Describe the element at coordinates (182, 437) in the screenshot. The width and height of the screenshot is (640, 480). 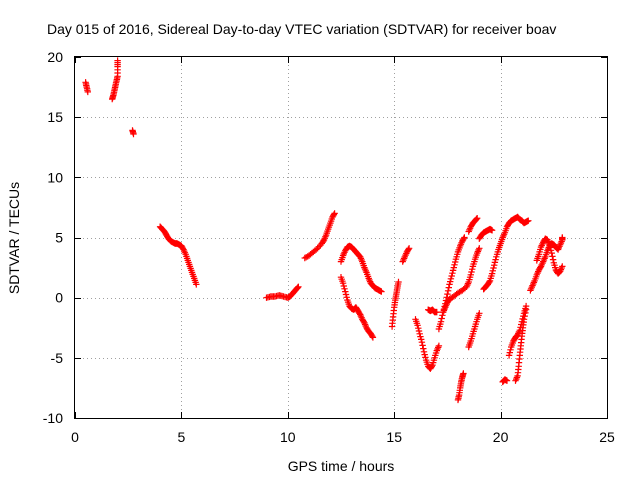
I see `x-tick-label: 5` at that location.